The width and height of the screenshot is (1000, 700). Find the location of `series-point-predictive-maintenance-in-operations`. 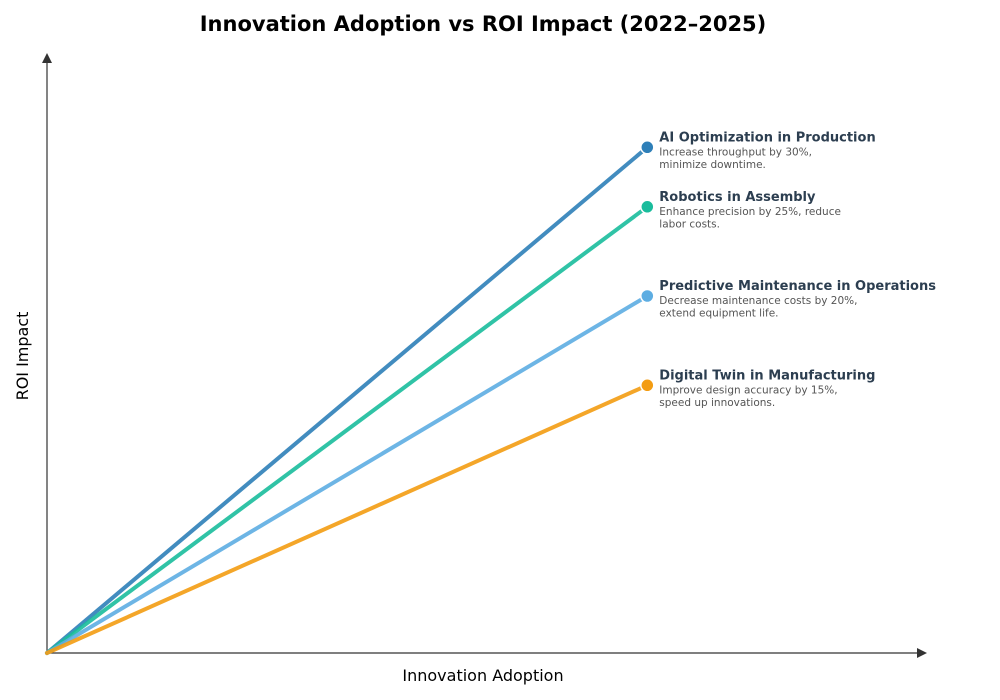

series-point-predictive-maintenance-in-operations is located at coordinates (647, 296).